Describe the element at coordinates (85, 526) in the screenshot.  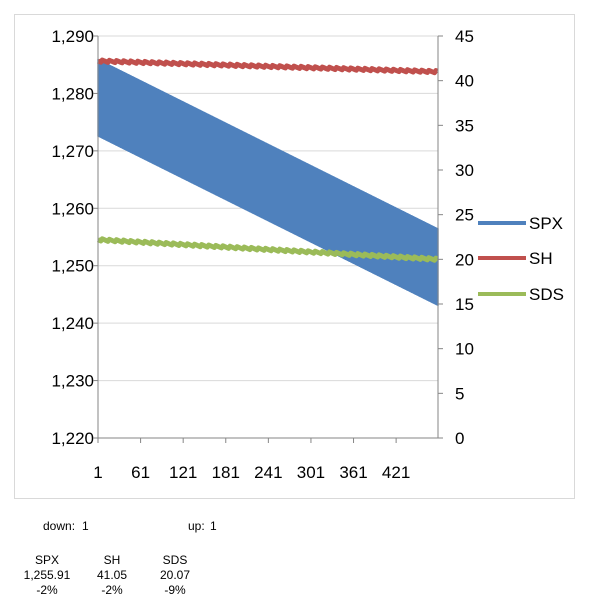
I see `down-value: 1` at that location.